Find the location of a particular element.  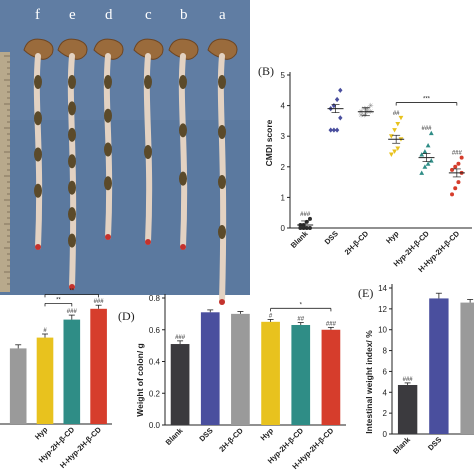

panel-label-e: (E) is located at coordinates (365, 293).